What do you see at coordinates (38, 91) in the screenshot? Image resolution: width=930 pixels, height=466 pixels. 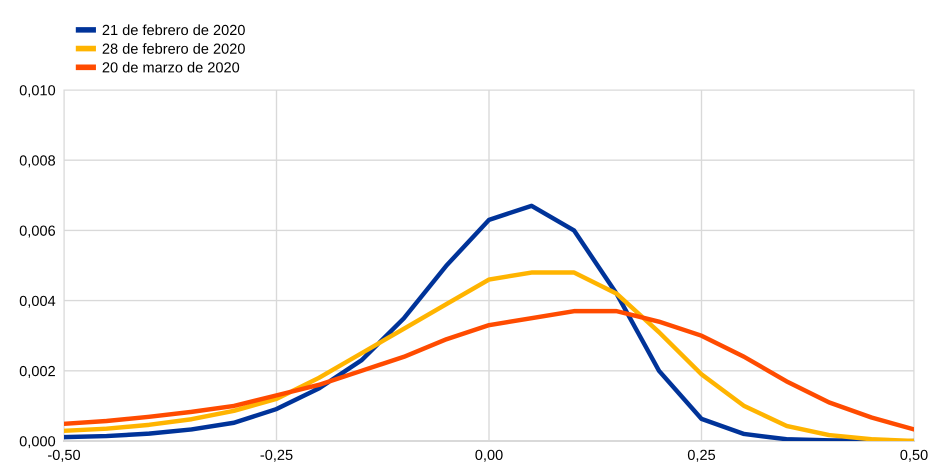 I see `y-tick-label: 0,010` at bounding box center [38, 91].